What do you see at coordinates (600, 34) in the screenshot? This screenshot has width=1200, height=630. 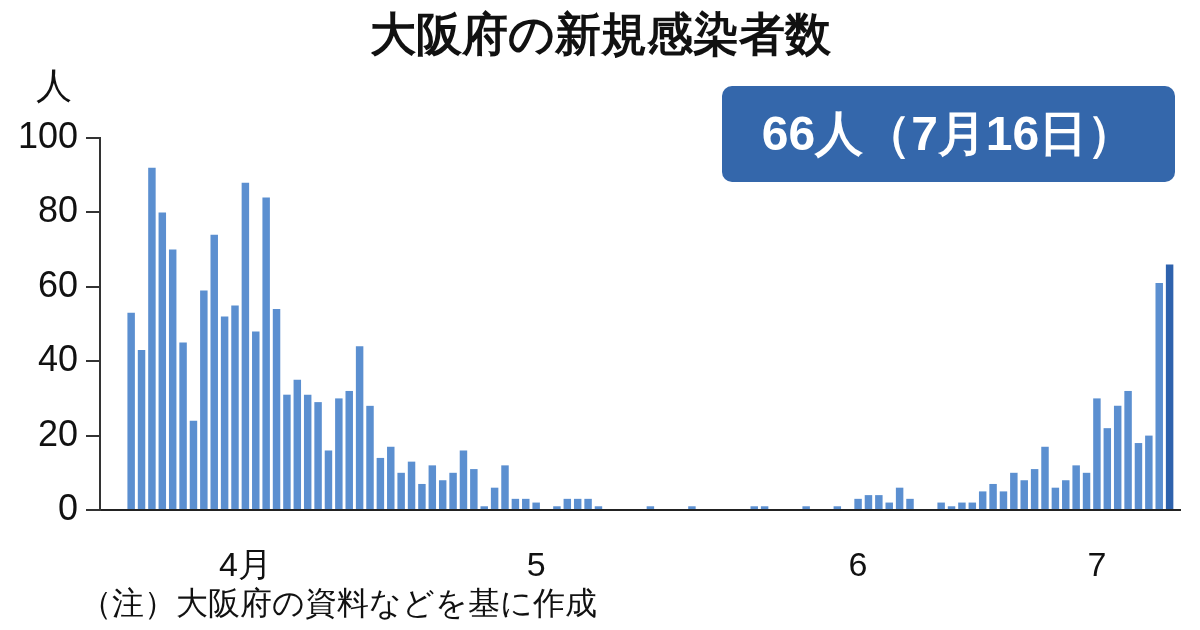 I see `chart-title: 大阪府の新規感染者数` at bounding box center [600, 34].